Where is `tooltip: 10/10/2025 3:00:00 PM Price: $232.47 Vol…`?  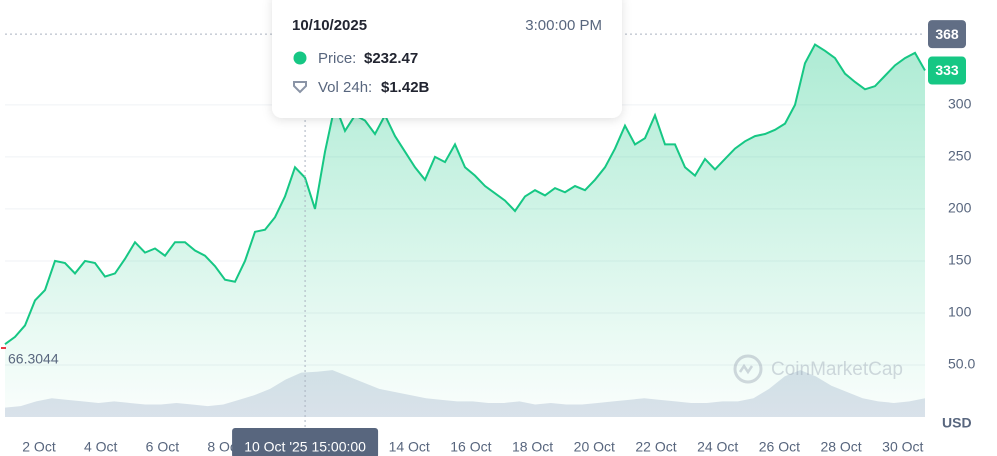
tooltip: 10/10/2025 3:00:00 PM Price: $232.47 Vol… is located at coordinates (447, 59).